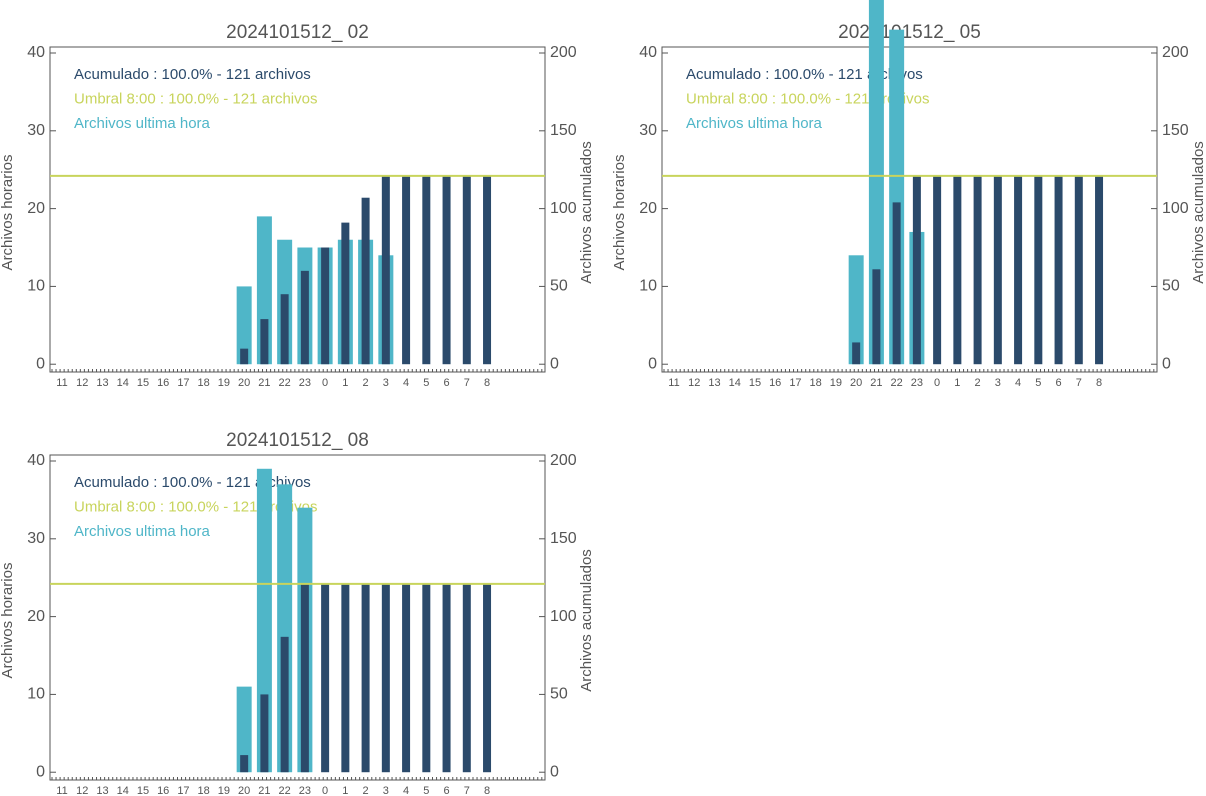 The width and height of the screenshot is (1206, 796). What do you see at coordinates (61, 383) in the screenshot?
I see `x-tick-label: 11` at bounding box center [61, 383].